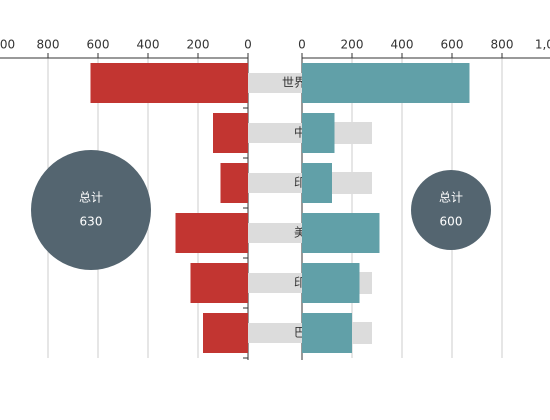 The height and width of the screenshot is (420, 550). What do you see at coordinates (451, 222) in the screenshot?
I see `total-value: 600` at bounding box center [451, 222].